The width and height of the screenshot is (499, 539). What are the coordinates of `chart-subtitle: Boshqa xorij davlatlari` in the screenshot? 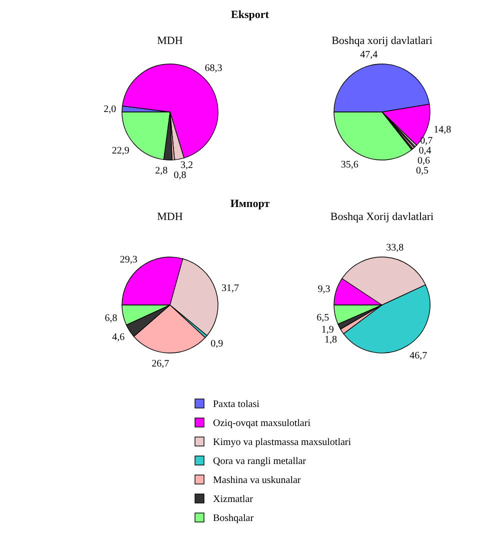 It's located at (382, 41).